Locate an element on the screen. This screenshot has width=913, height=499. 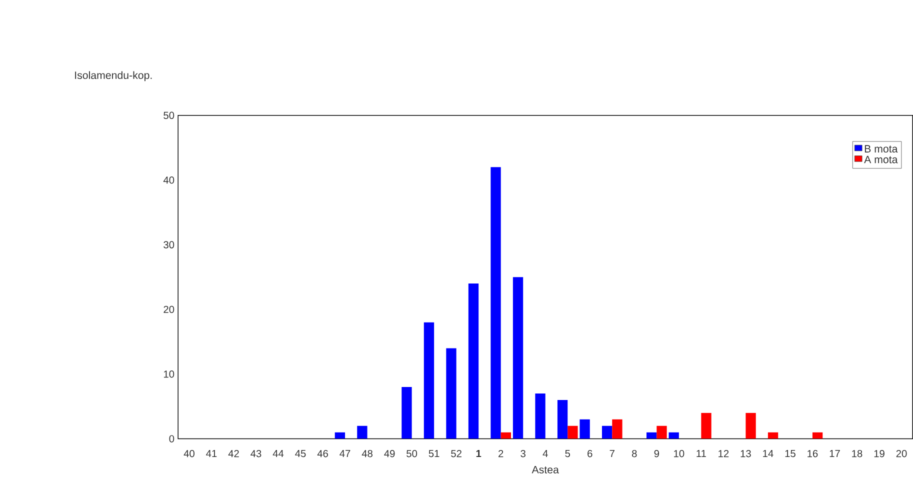
x-tick-label: 9 is located at coordinates (657, 454).